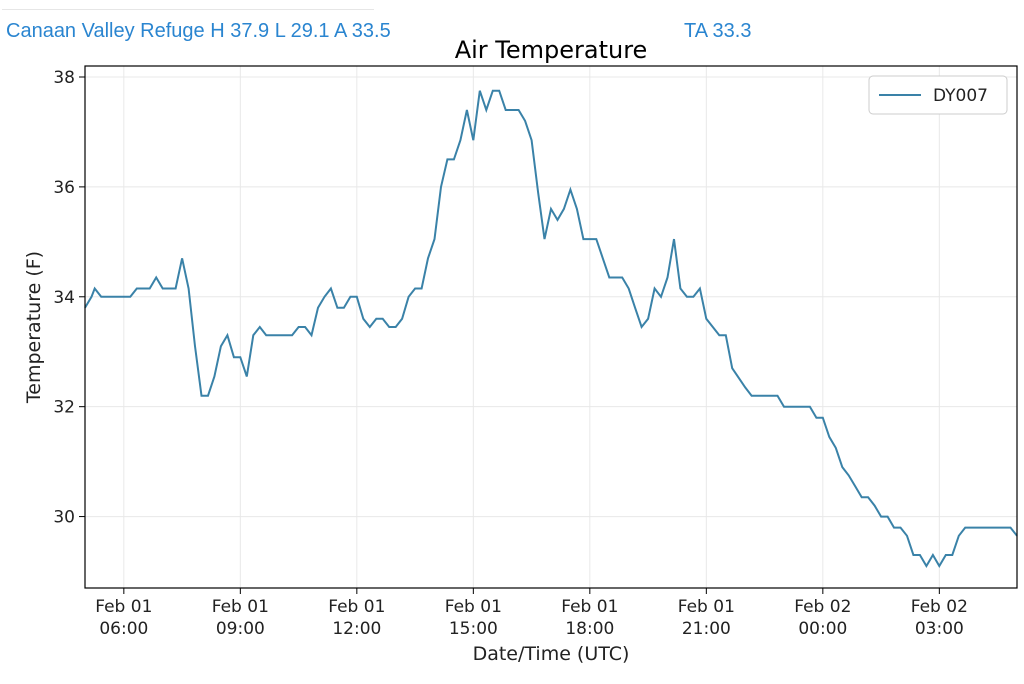 The width and height of the screenshot is (1024, 684). Describe the element at coordinates (551, 50) in the screenshot. I see `chart-title: Air Temperature` at that location.